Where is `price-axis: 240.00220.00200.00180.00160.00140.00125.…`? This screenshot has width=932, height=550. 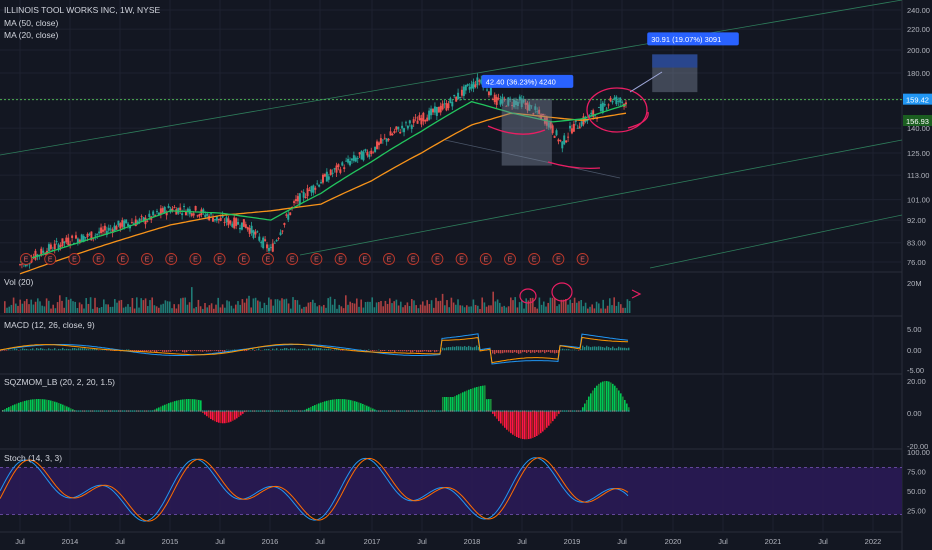
price-axis: 240.00220.00200.00180.00160.00140.00125.… is located at coordinates (917, 136).